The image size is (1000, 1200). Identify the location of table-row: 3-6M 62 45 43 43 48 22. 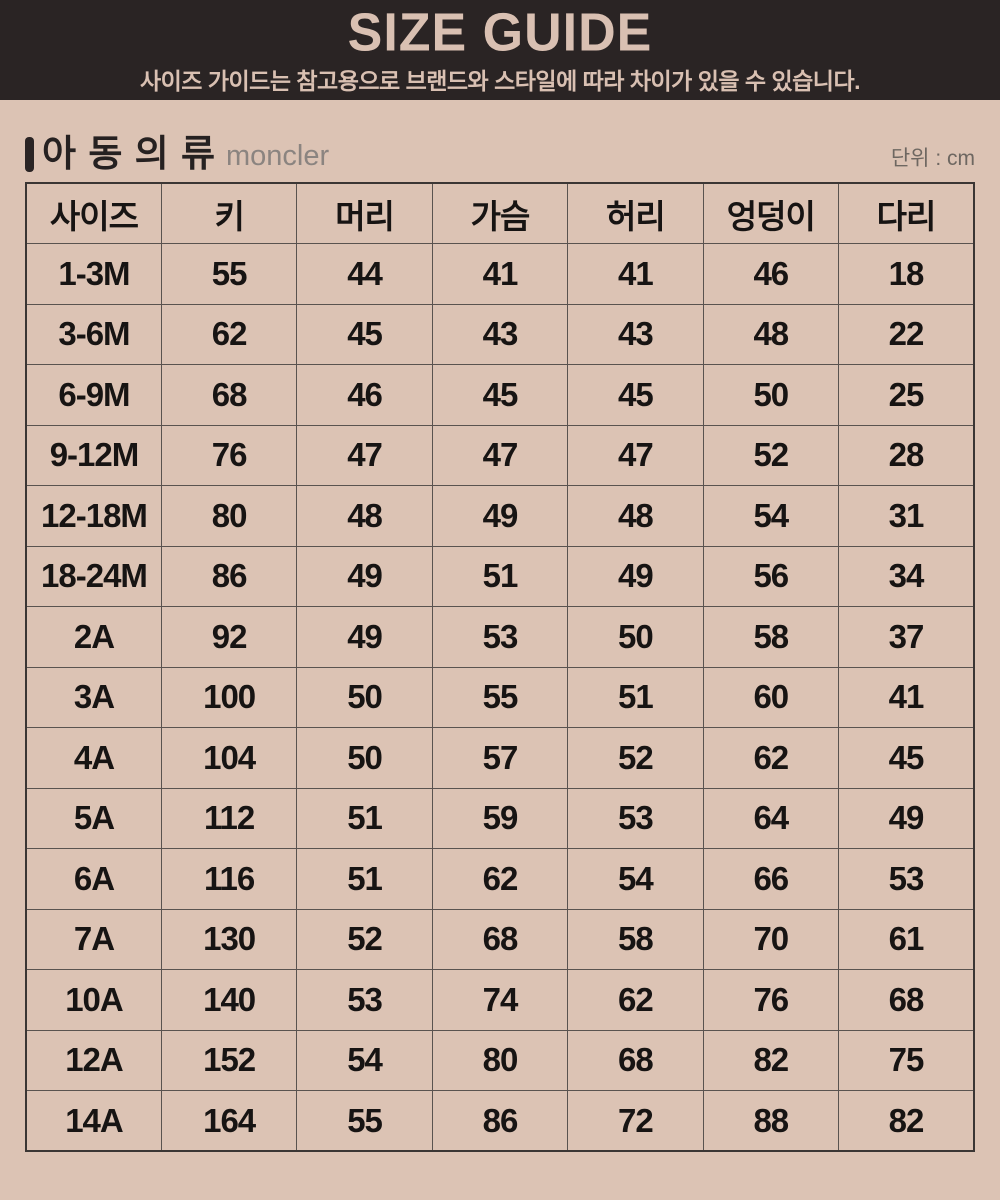
(500, 334).